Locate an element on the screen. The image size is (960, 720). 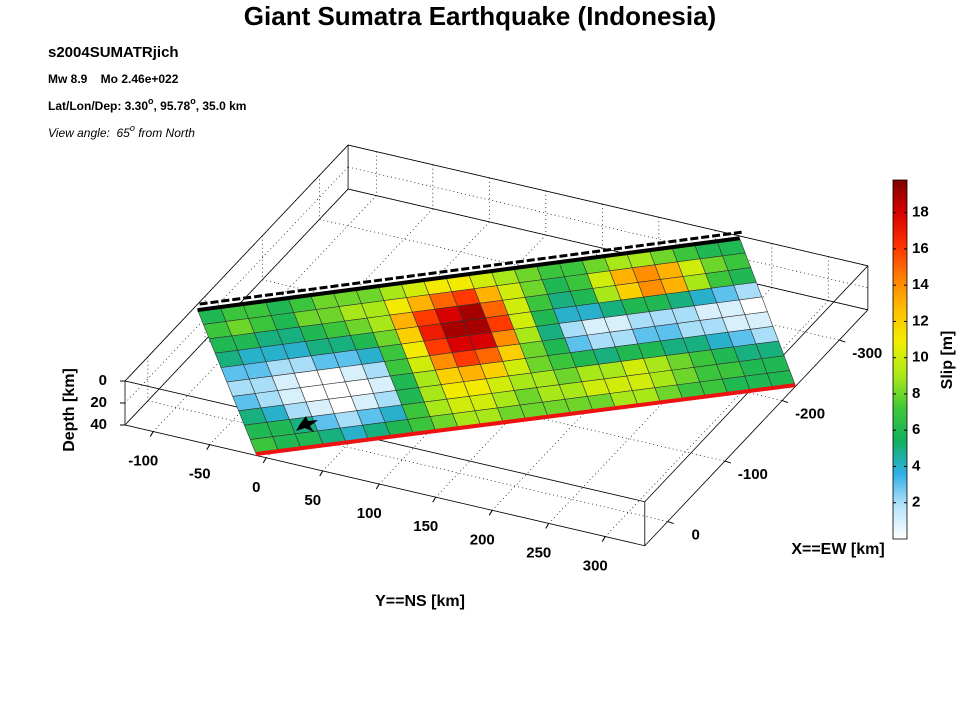
info-line: Mw 8.9 Mo 2.46e+022 is located at coordinates (113, 79).